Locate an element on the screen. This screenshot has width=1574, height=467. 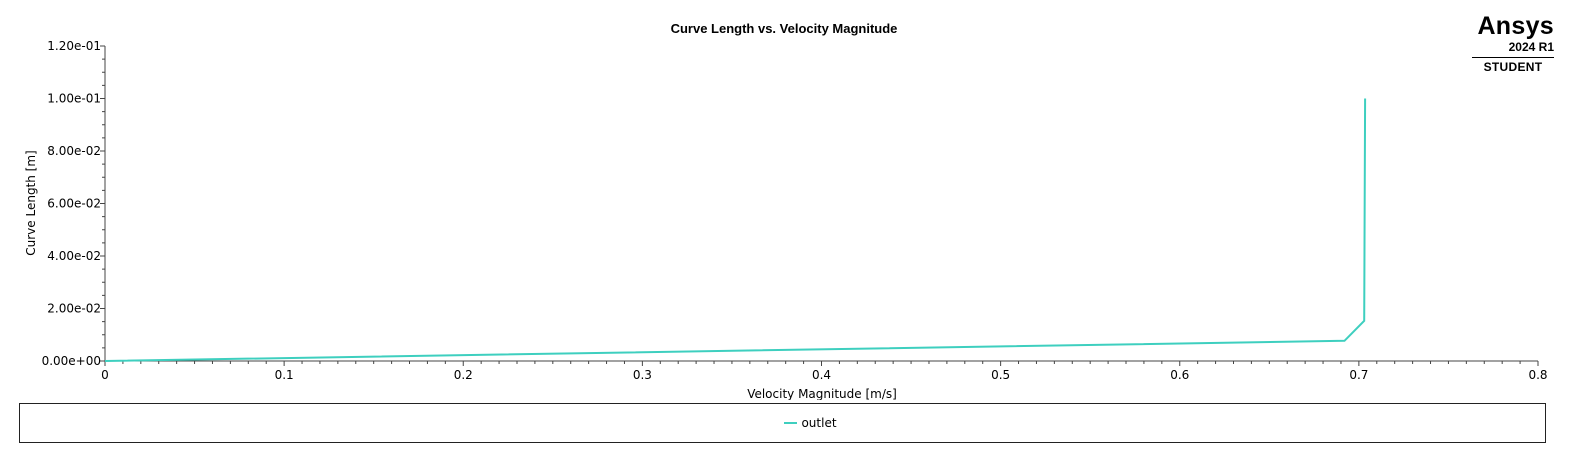
logo-brand: Ansys is located at coordinates (1515, 26).